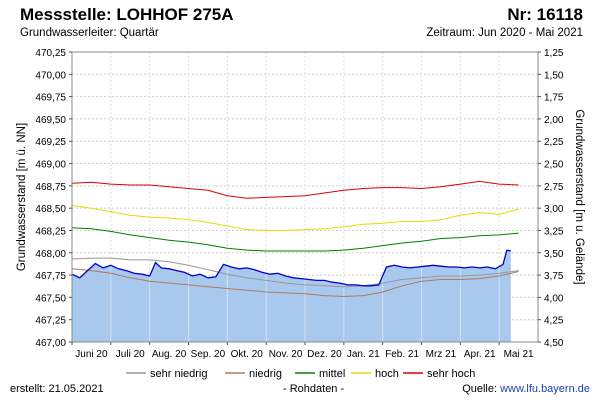 The image size is (600, 400). Describe the element at coordinates (545, 389) in the screenshot. I see `source-link: www.lfu.bayern.de` at that location.